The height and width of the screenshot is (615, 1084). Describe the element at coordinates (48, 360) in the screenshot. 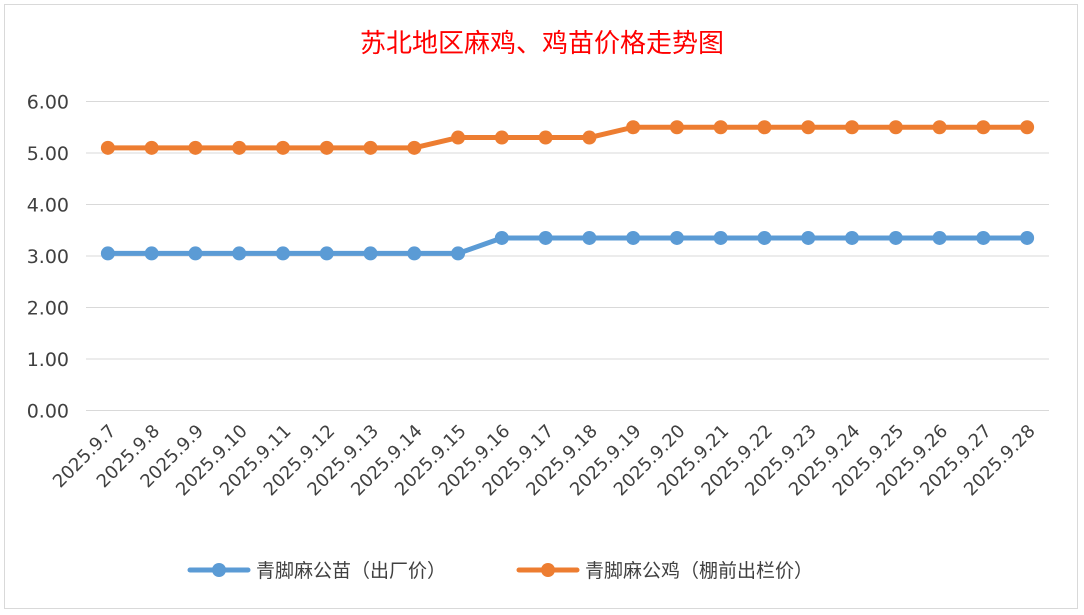

I see `y-tick-label: 1.00` at that location.